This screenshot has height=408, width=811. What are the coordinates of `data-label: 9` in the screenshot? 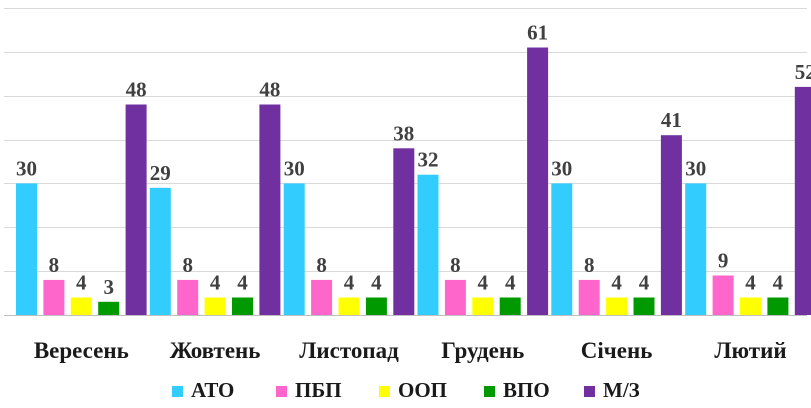 It's located at (723, 261).